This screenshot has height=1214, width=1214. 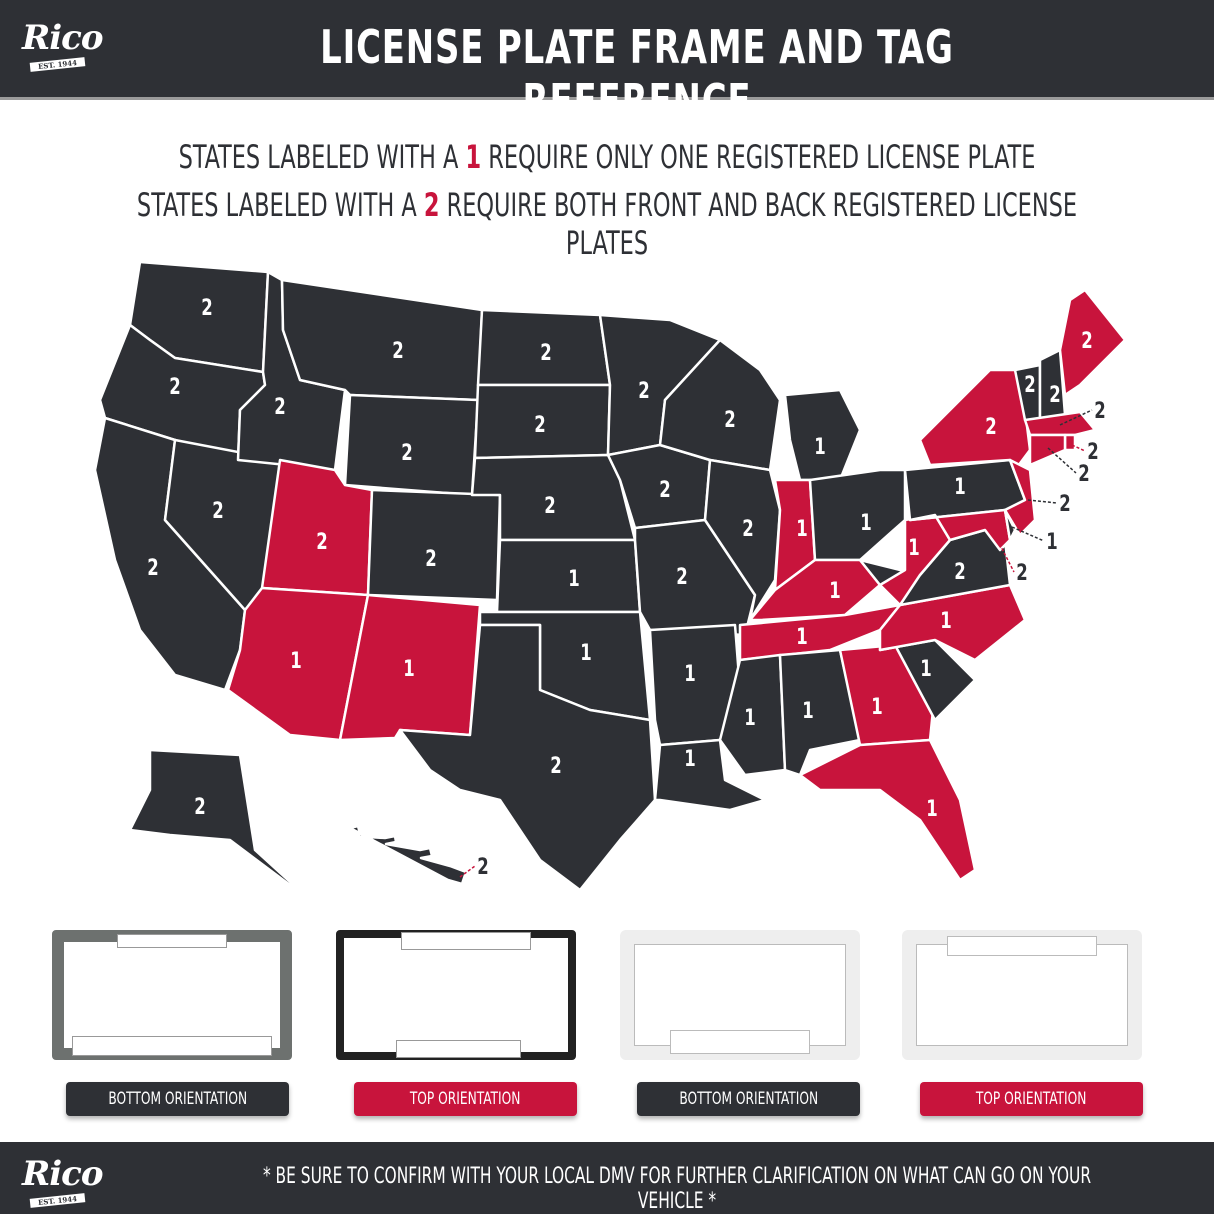 I want to click on plate-count-wa: 2, so click(x=206, y=308).